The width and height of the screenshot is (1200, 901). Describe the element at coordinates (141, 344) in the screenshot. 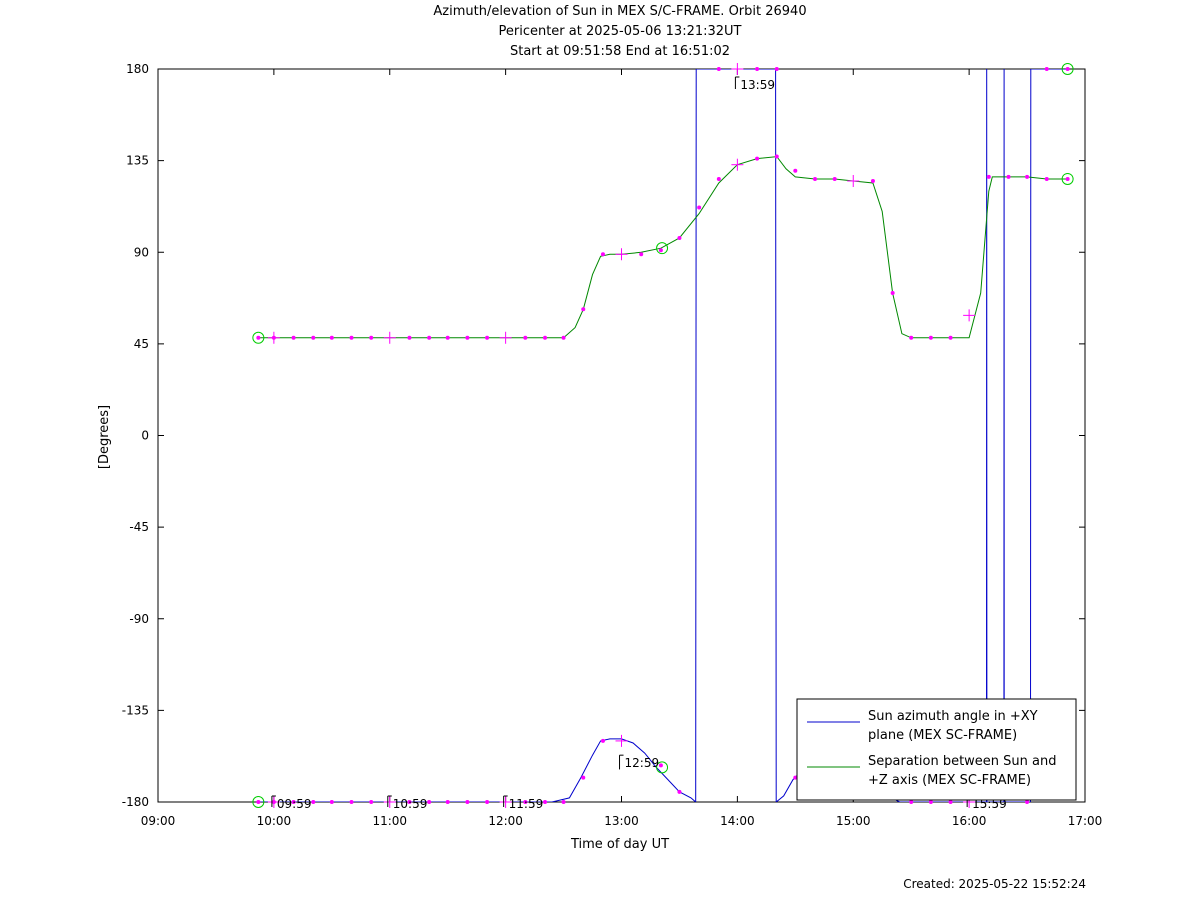

I see `y-tick-label: 45` at that location.